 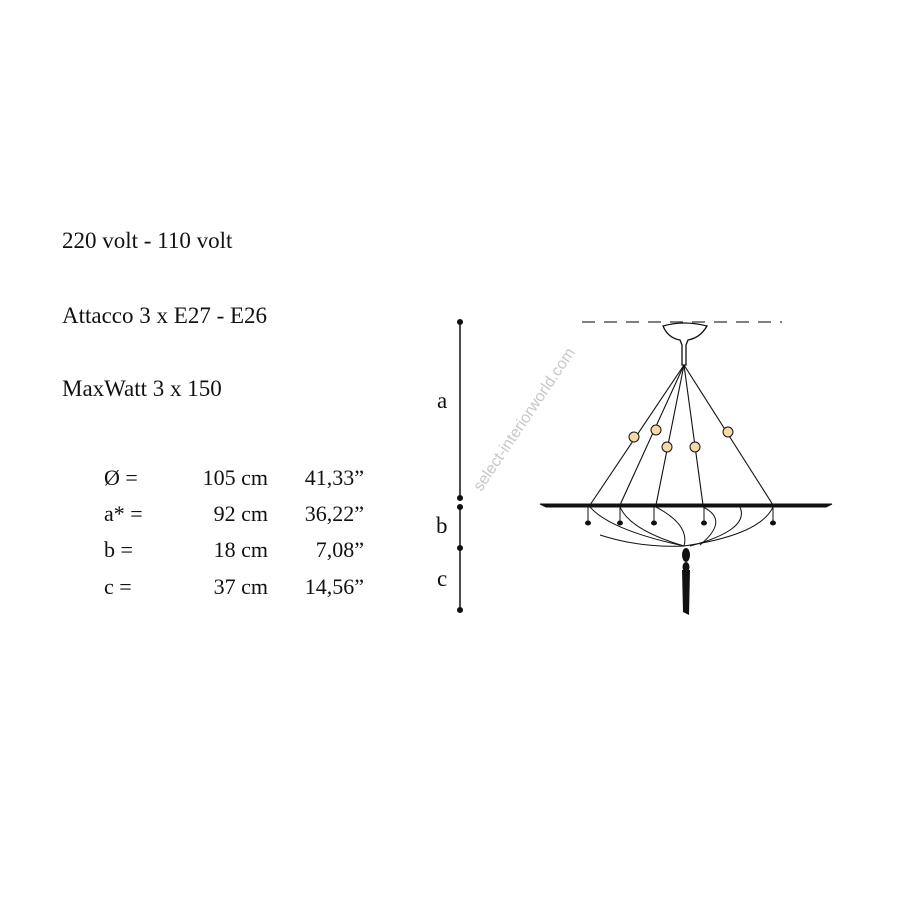 I want to click on suspension-wires, so click(x=681, y=435).